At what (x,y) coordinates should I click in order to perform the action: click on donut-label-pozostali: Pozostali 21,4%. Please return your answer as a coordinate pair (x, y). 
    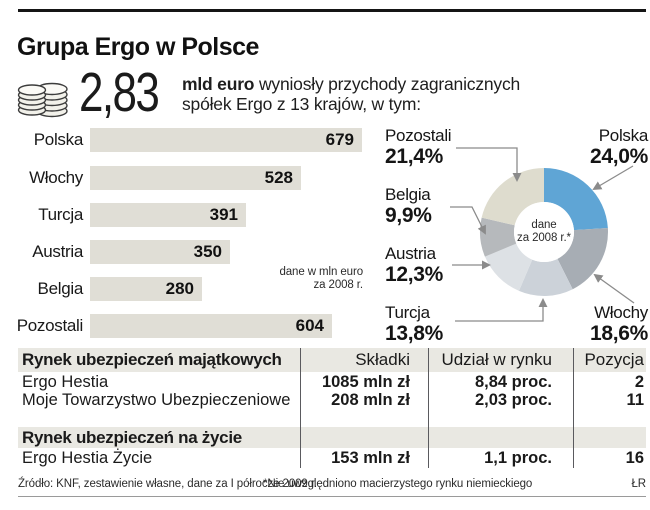
    Looking at the image, I should click on (418, 147).